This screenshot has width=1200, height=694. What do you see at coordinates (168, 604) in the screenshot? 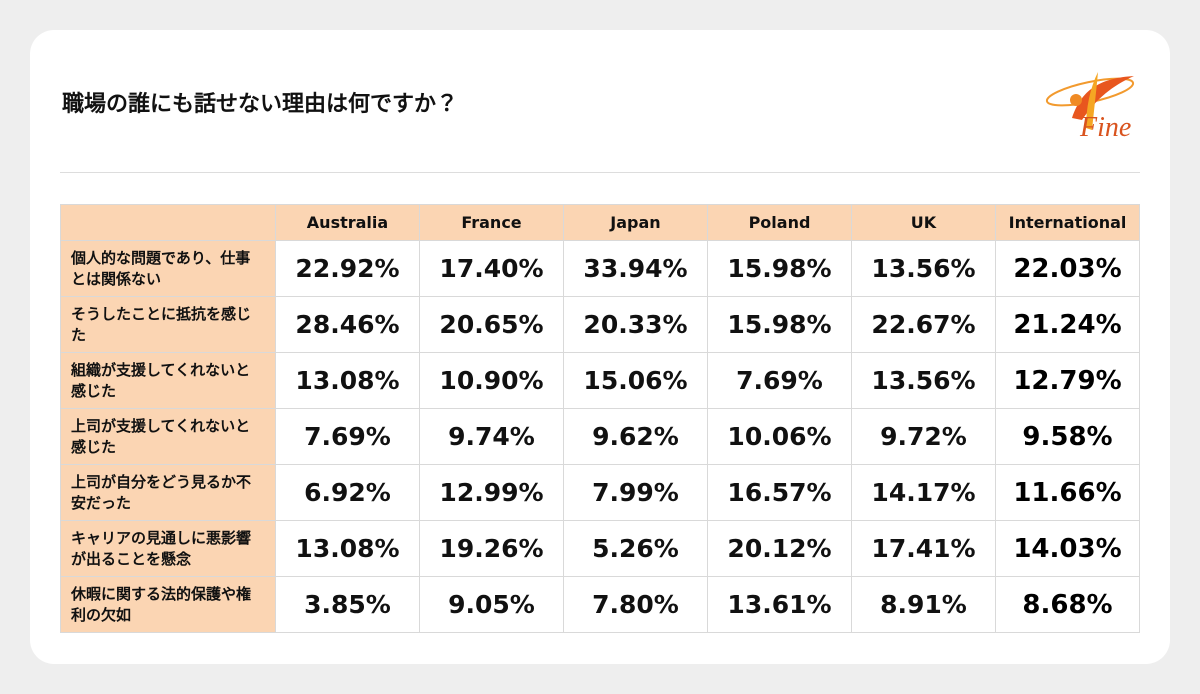
I see `row-label: 休暇に関する法的保護や権利の欠如` at bounding box center [168, 604].